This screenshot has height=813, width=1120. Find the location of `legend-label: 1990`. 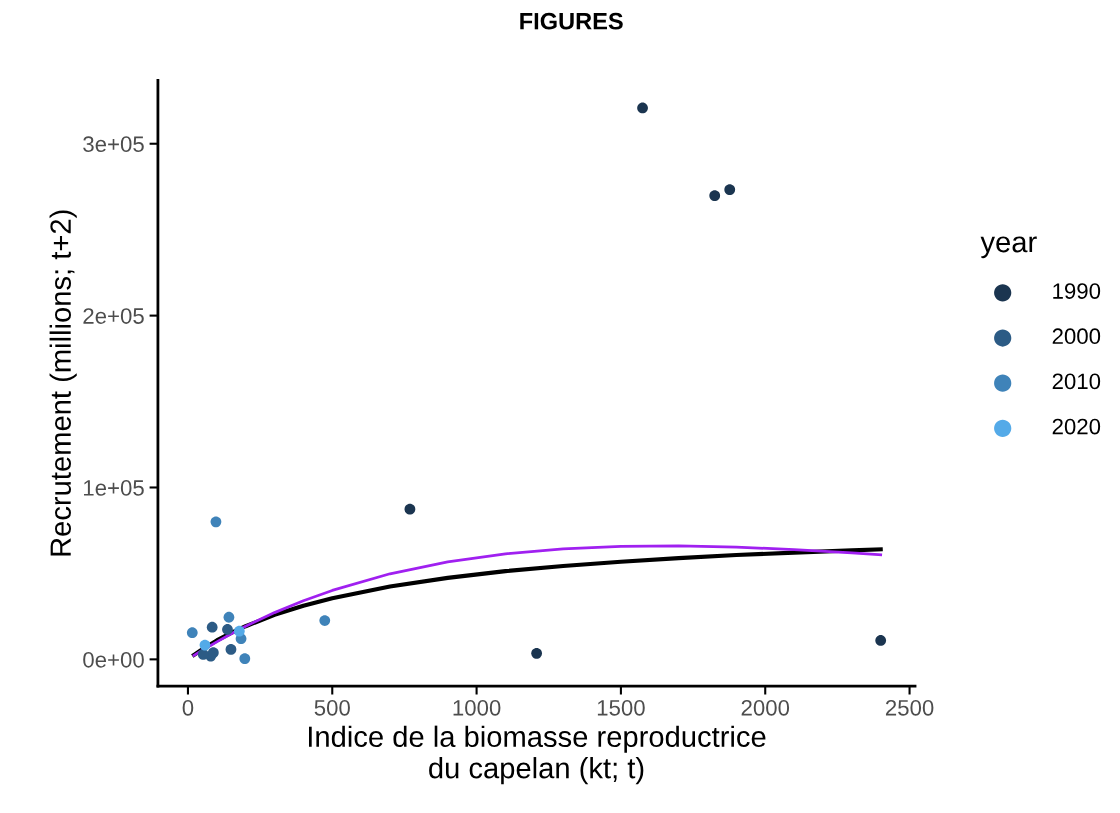

legend-label: 1990 is located at coordinates (1077, 291).